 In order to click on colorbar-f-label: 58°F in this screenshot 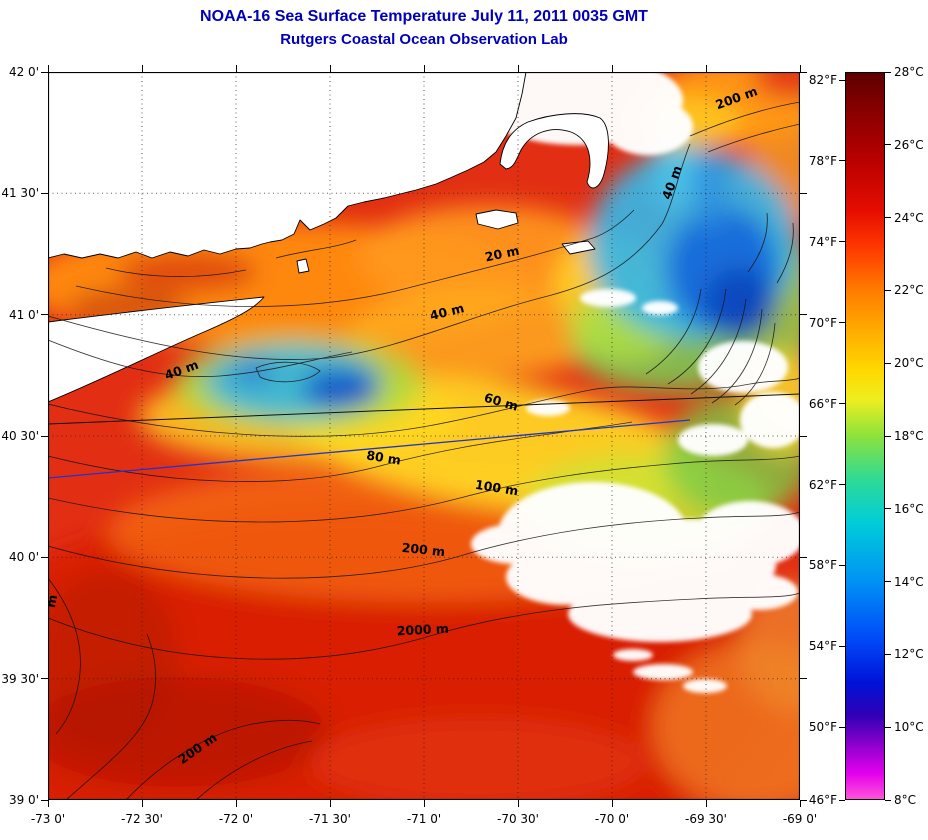, I will do `click(822, 565)`.